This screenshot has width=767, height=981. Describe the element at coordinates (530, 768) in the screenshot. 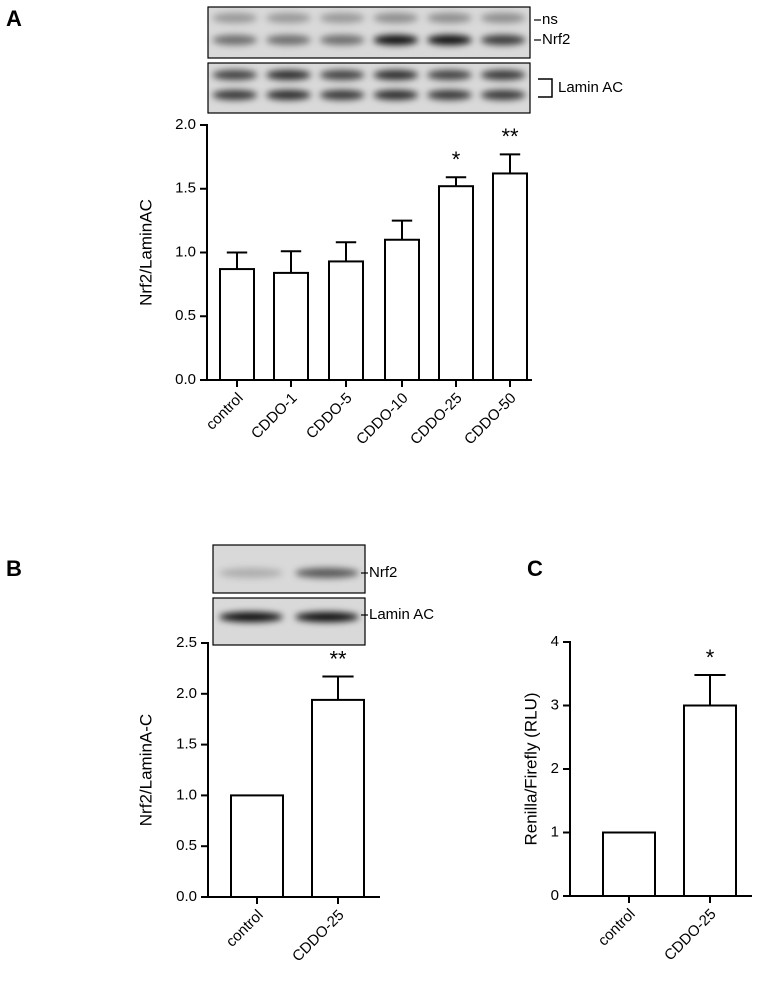

I see `y-axis-label: Renilla/Firefly (RLU)` at that location.